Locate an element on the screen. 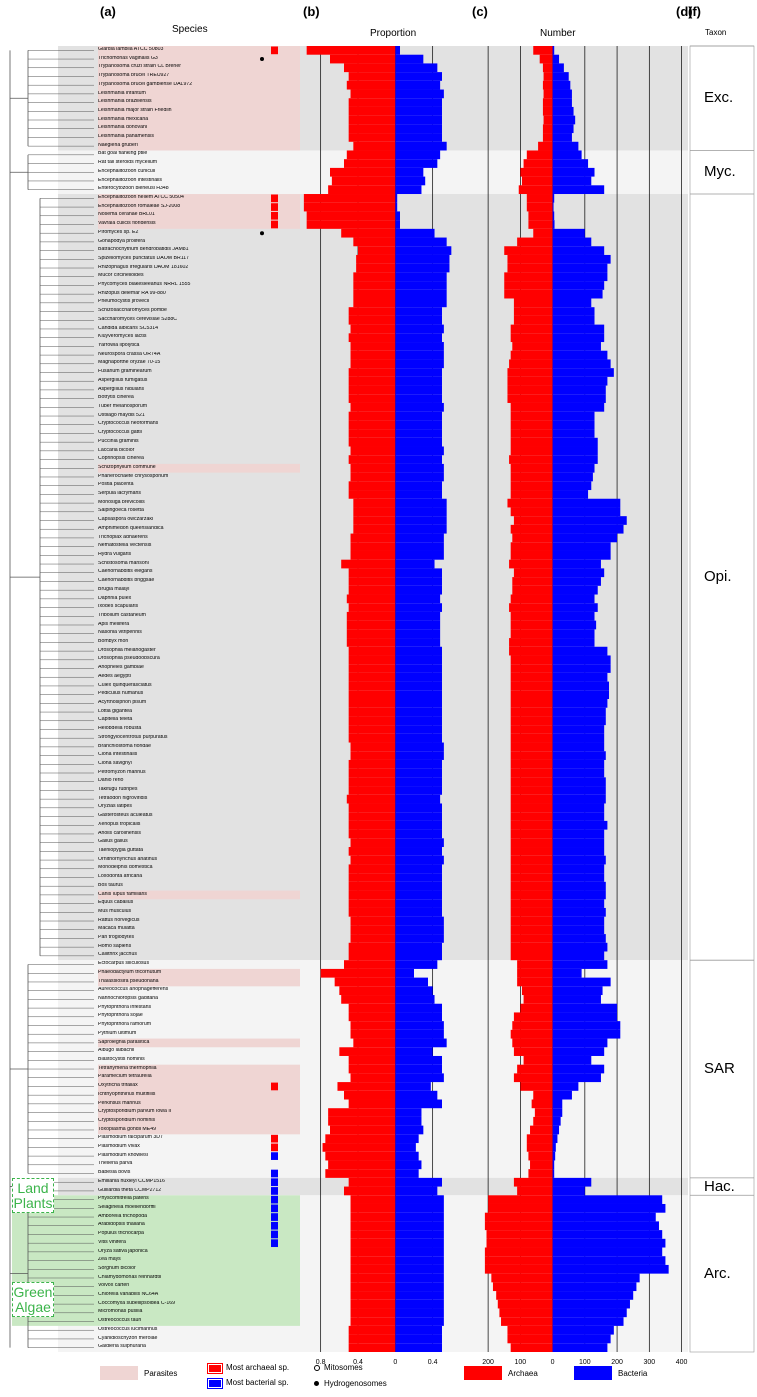  proportion-tick-label: 0.4 is located at coordinates (433, 1362).